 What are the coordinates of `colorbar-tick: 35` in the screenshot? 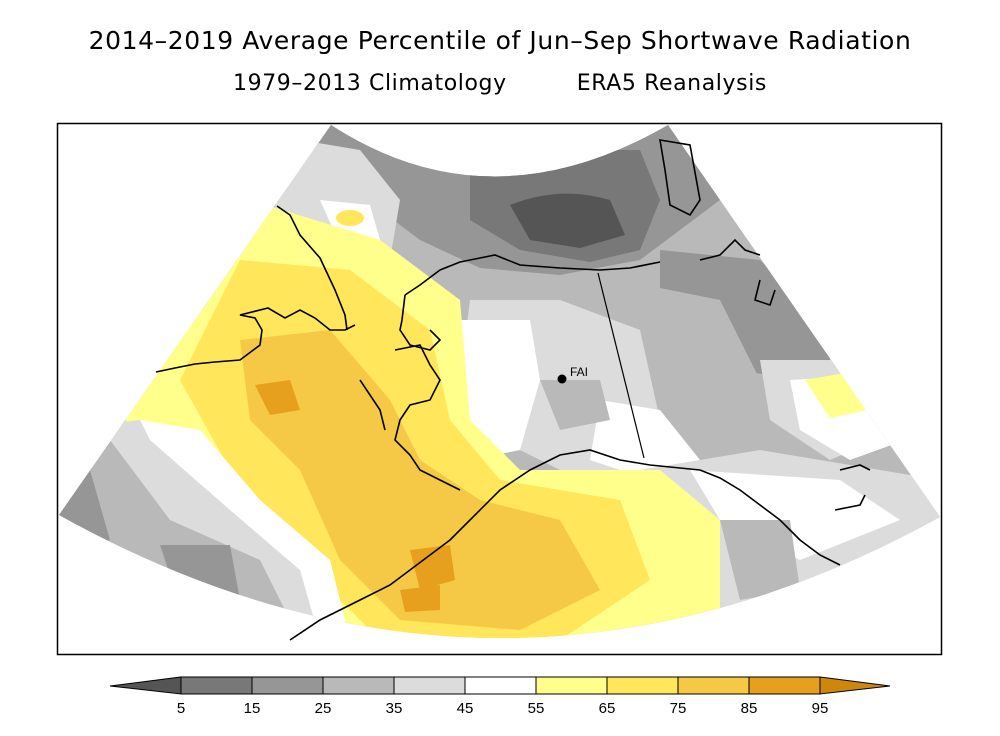 It's located at (394, 708).